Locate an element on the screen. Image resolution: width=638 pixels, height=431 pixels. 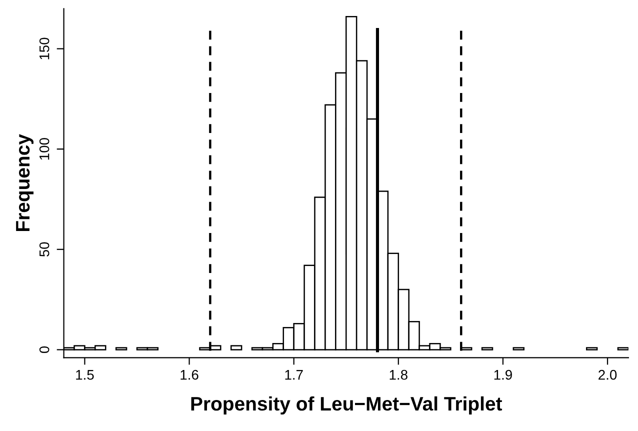
y-tick-label: 50 is located at coordinates (44, 249).